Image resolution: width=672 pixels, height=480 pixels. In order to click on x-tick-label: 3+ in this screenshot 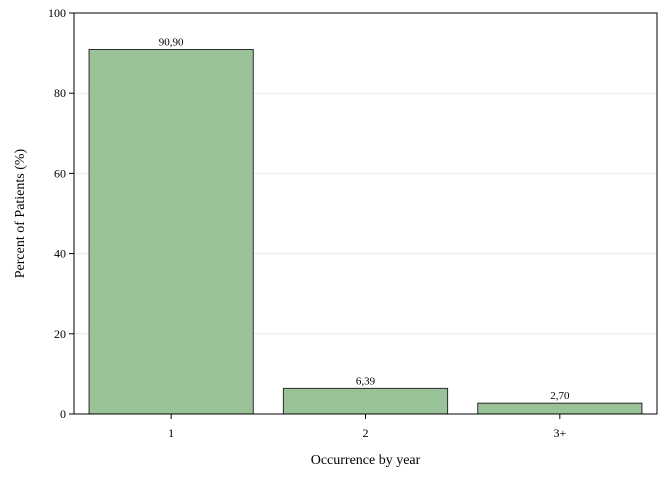, I will do `click(559, 433)`.